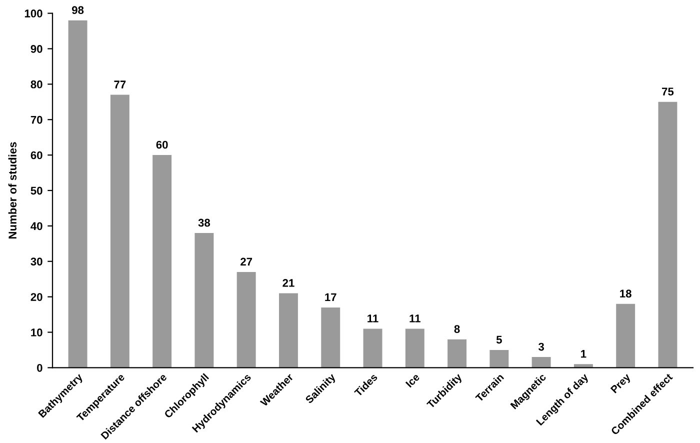 The height and width of the screenshot is (443, 700). What do you see at coordinates (36, 297) in the screenshot?
I see `y-tick-label: 20` at bounding box center [36, 297].